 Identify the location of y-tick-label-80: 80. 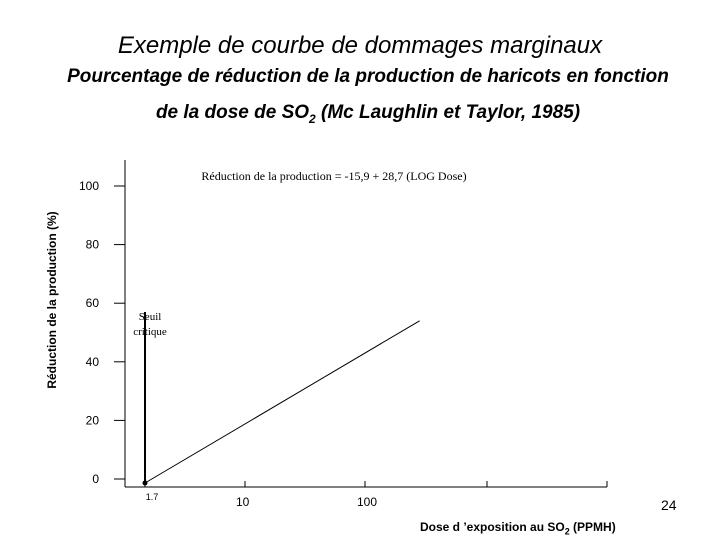
(93, 245).